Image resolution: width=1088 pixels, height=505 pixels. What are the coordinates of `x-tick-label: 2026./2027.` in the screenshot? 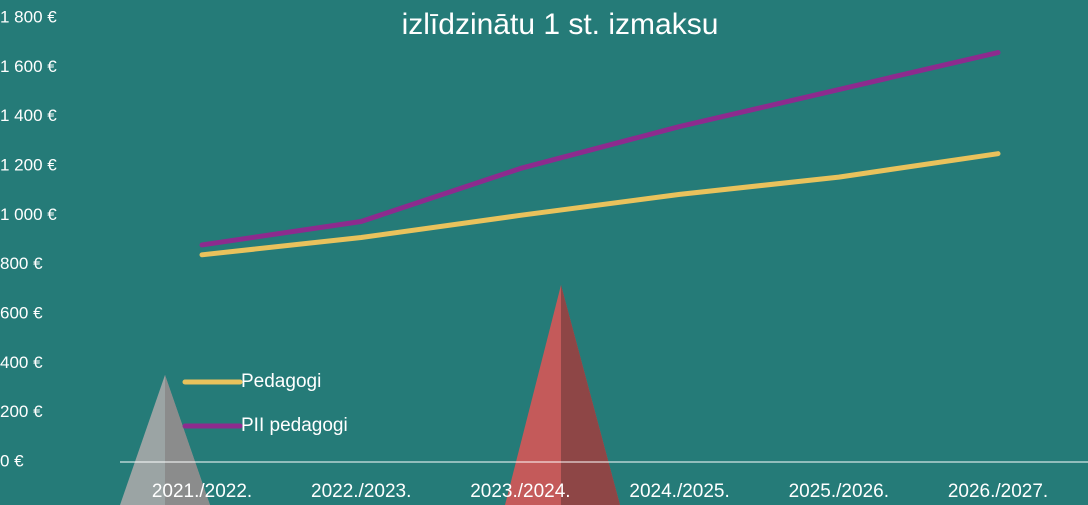 It's located at (998, 491).